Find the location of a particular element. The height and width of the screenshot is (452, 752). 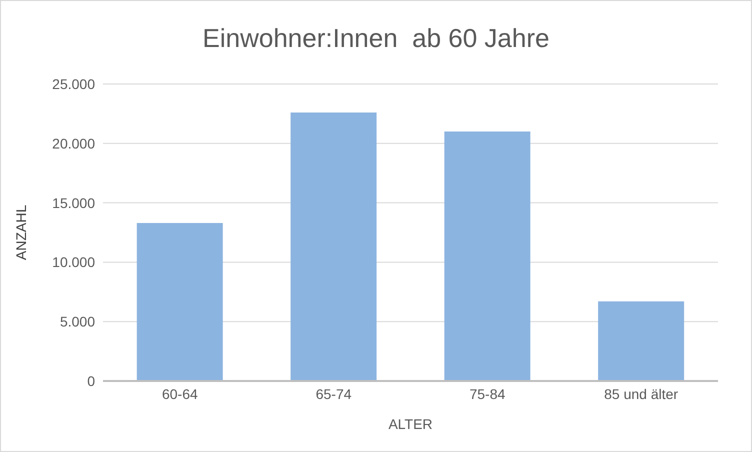

y-tick-label: 20.000 is located at coordinates (74, 143).